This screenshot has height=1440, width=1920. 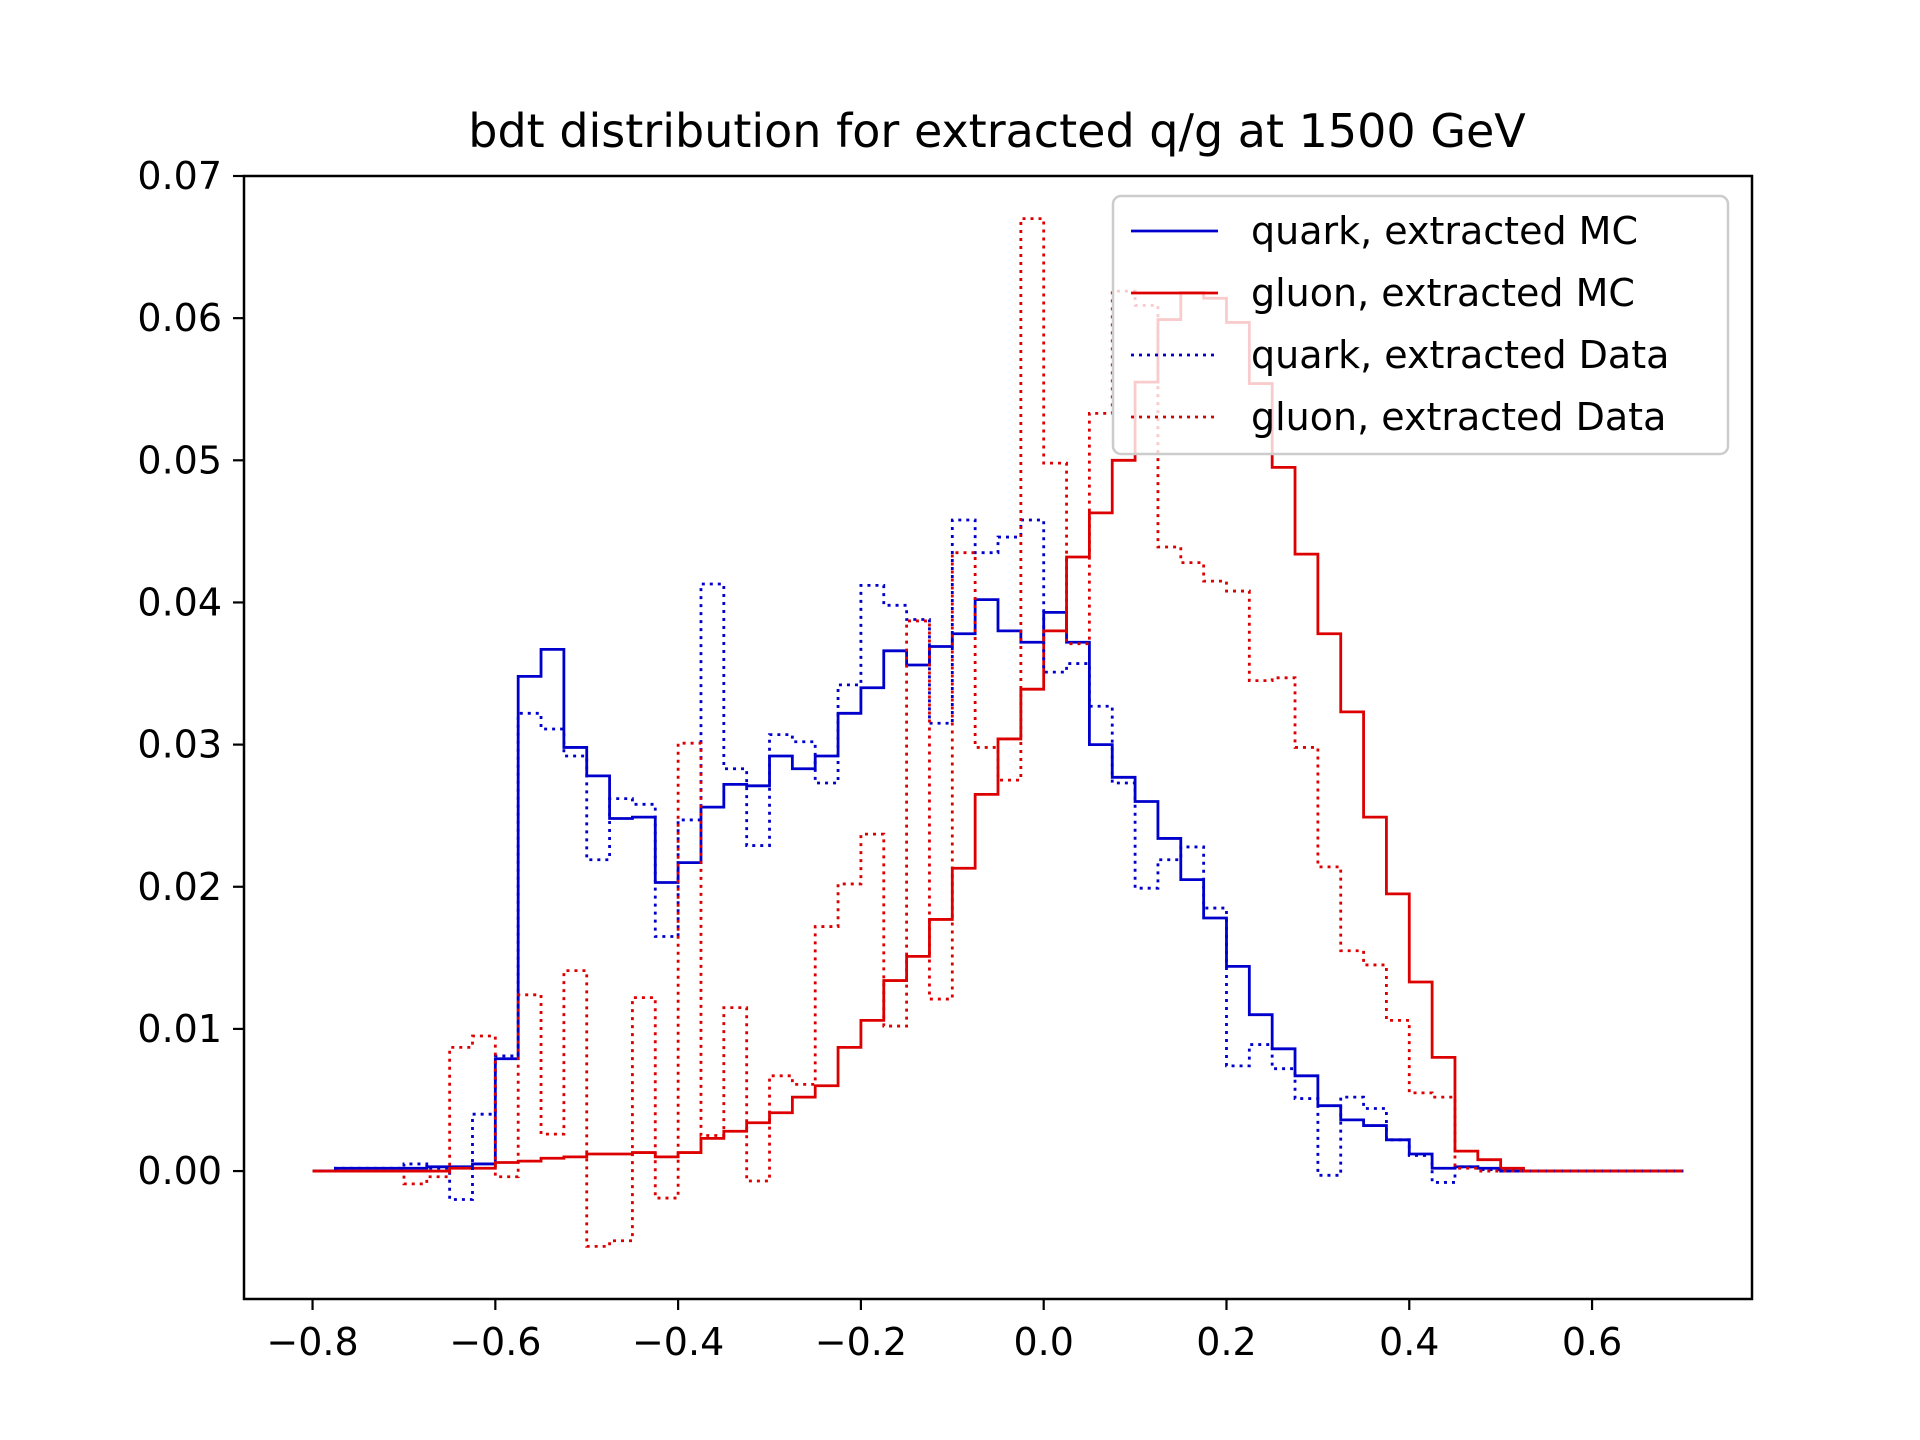 I want to click on y-tick-label: 0.04, so click(x=179, y=602).